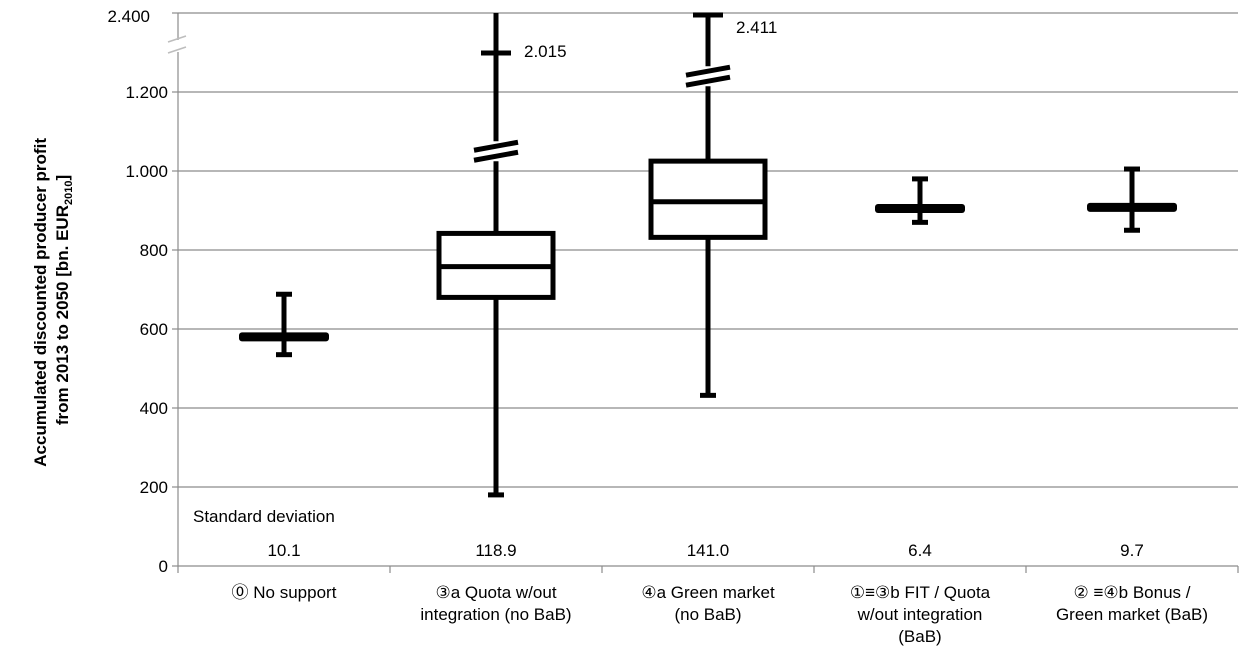  I want to click on category-label: (no BaB), so click(707, 614).